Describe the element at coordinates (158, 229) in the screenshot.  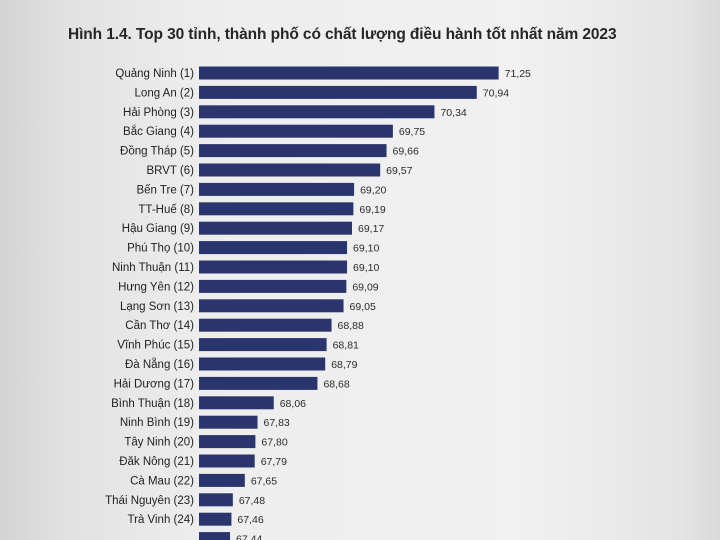
I see `category-label: Hậu Giang (9)` at that location.